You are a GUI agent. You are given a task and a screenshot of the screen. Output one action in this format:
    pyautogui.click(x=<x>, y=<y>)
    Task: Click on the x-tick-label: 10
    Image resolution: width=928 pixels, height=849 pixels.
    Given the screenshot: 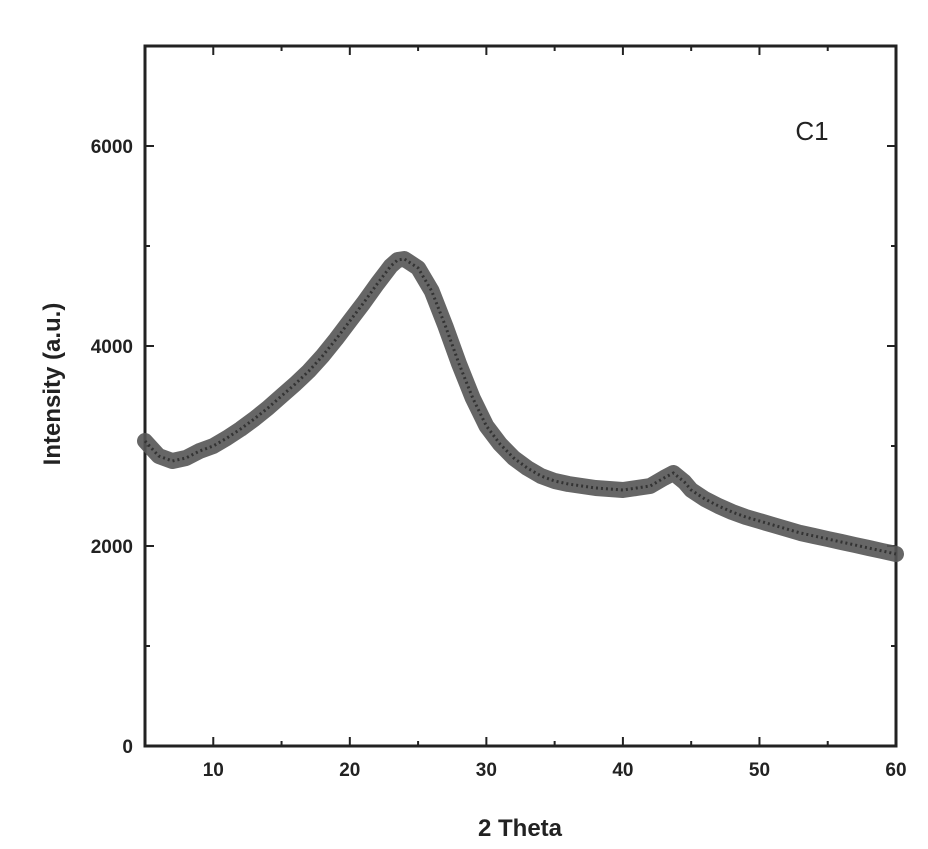 What is the action you would take?
    pyautogui.click(x=213, y=770)
    